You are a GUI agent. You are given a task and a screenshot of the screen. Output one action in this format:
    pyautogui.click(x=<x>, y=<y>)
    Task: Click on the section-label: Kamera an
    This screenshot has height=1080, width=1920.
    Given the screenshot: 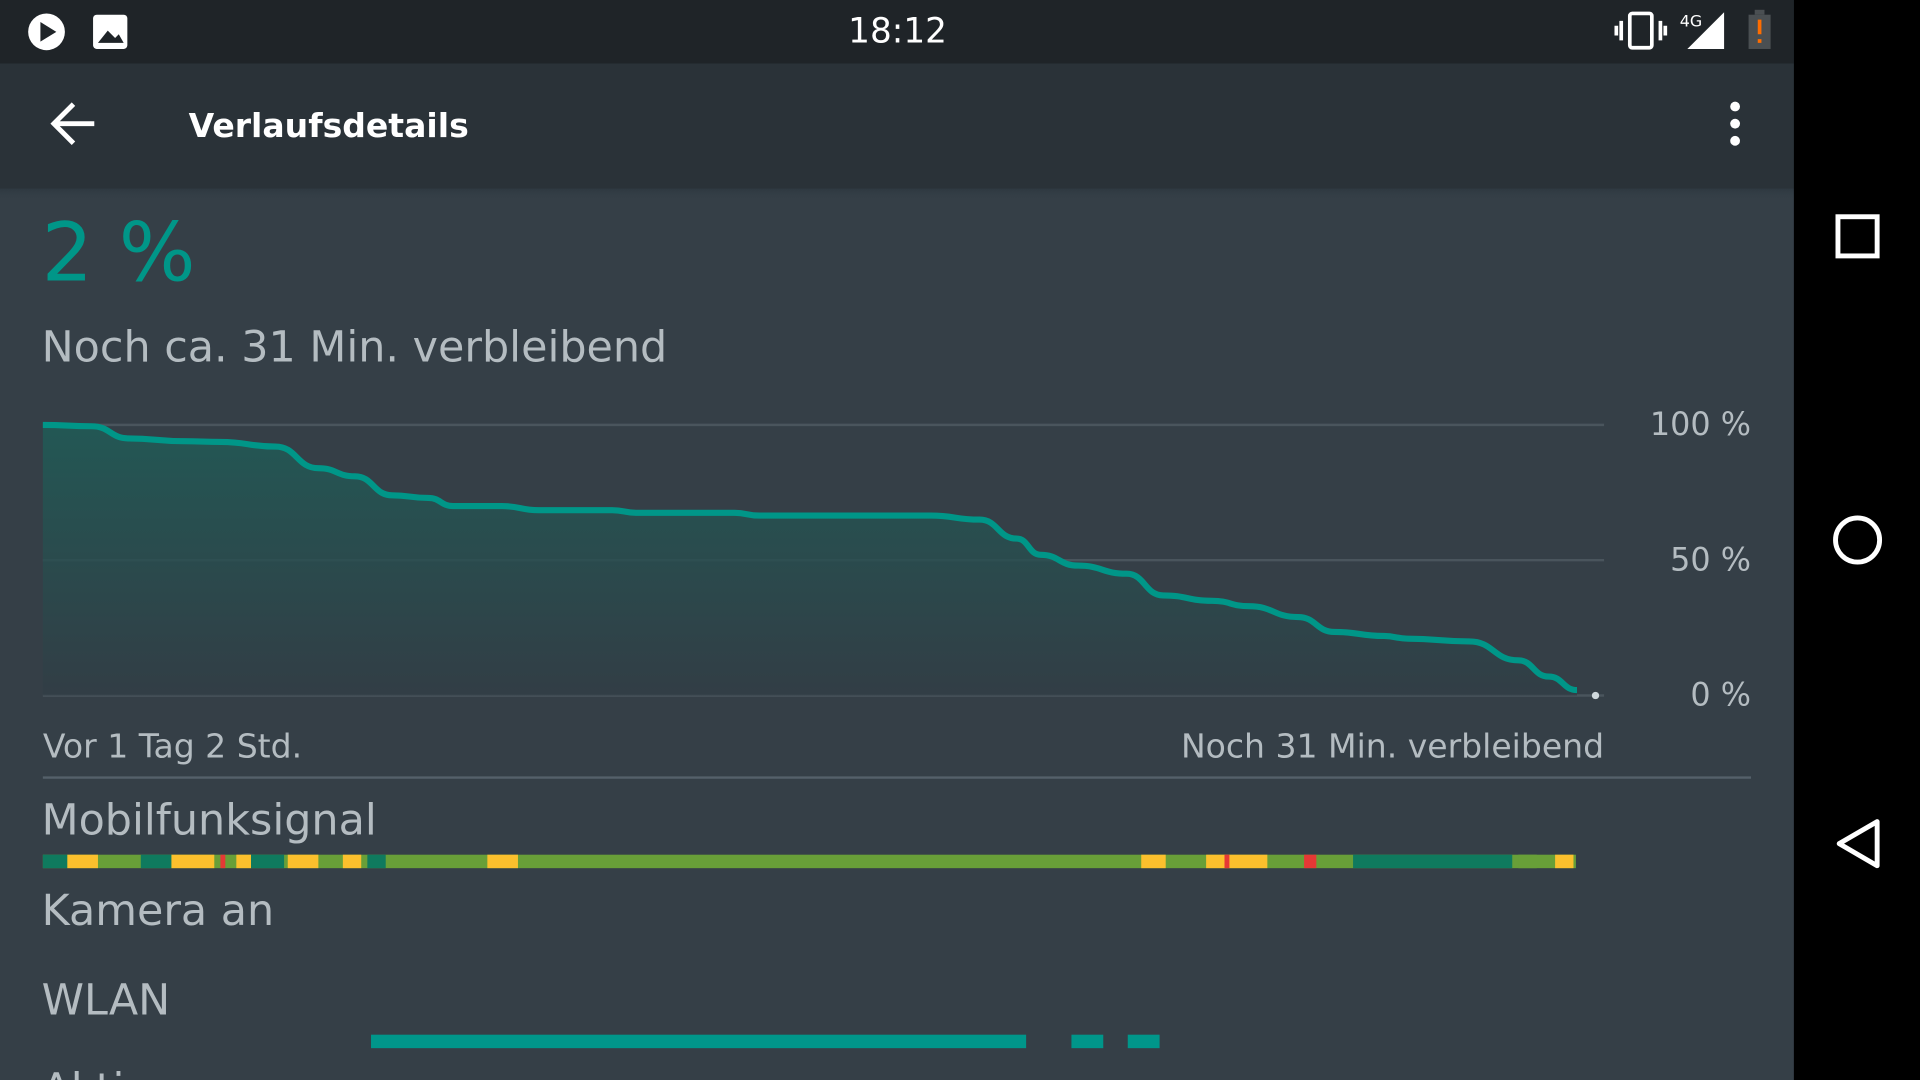 What is the action you would take?
    pyautogui.click(x=158, y=911)
    